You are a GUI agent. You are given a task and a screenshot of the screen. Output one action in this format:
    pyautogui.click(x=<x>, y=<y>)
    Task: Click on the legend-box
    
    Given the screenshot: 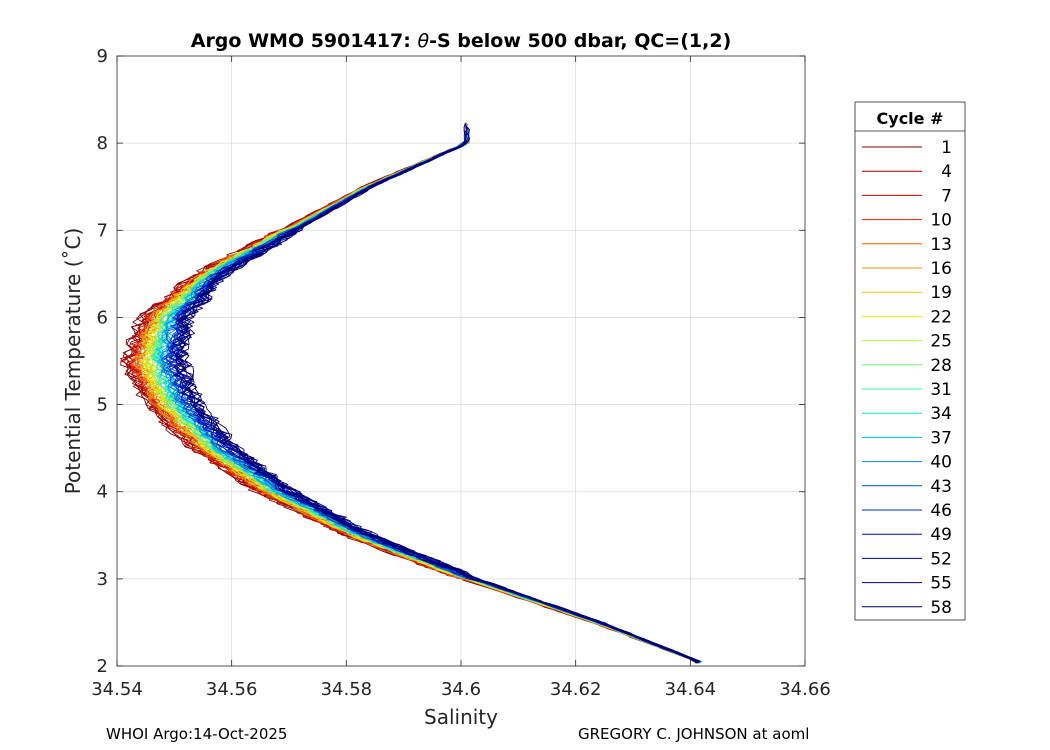 What is the action you would take?
    pyautogui.click(x=910, y=361)
    